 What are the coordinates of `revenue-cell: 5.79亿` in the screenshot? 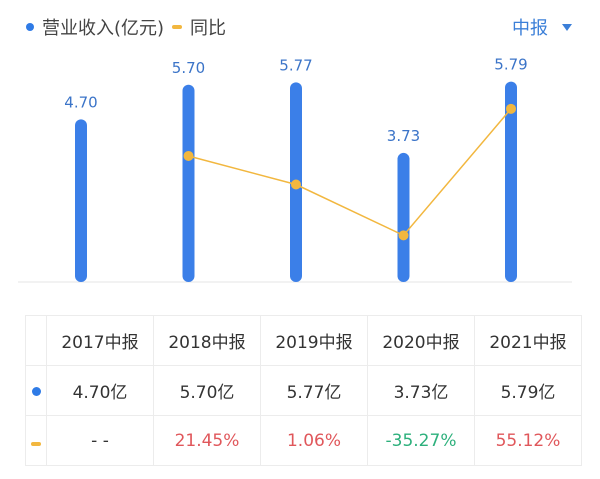 It's located at (528, 390).